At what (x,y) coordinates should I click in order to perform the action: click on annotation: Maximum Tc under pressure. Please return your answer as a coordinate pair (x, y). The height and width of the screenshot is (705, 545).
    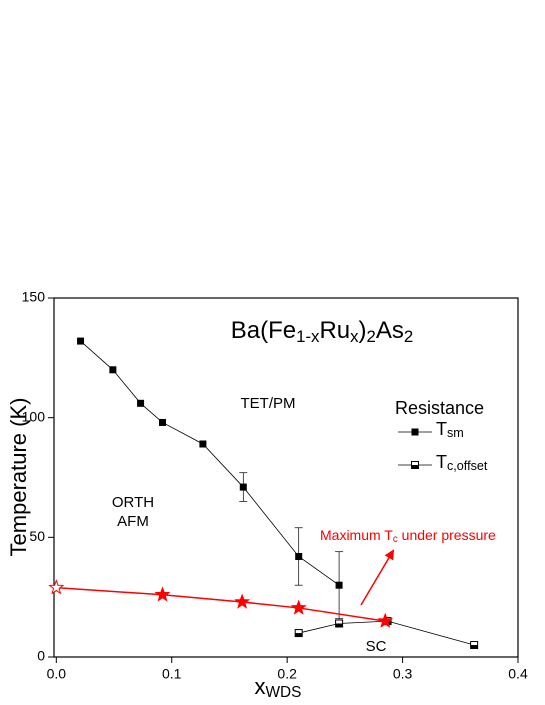
    Looking at the image, I should click on (408, 536).